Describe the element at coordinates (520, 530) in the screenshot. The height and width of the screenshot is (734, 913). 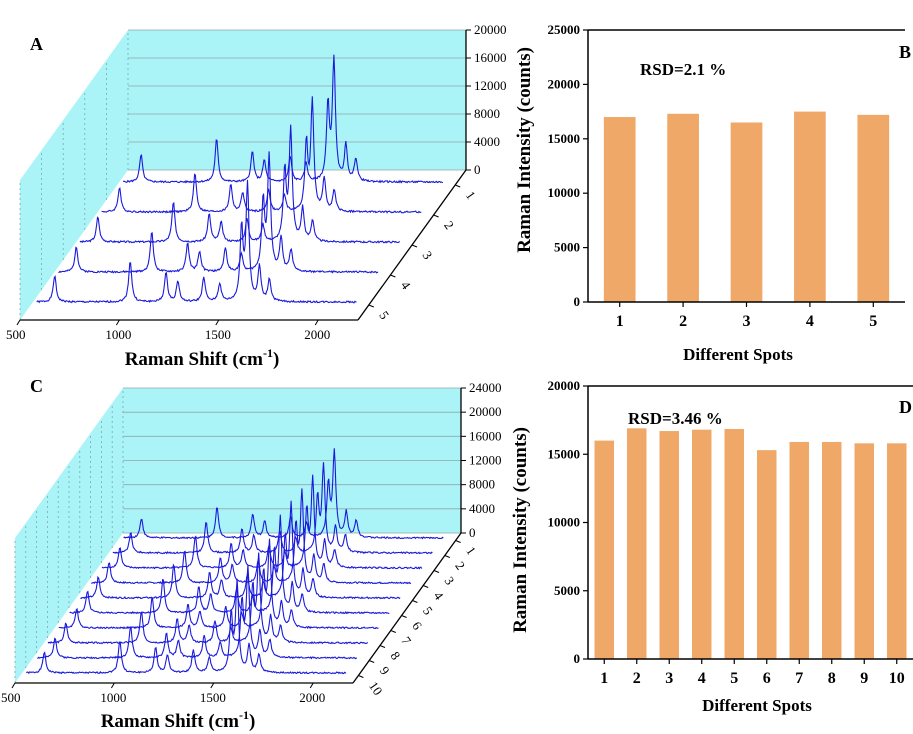
I see `panel-d-y-axis-title: Raman Intensity (counts)` at that location.